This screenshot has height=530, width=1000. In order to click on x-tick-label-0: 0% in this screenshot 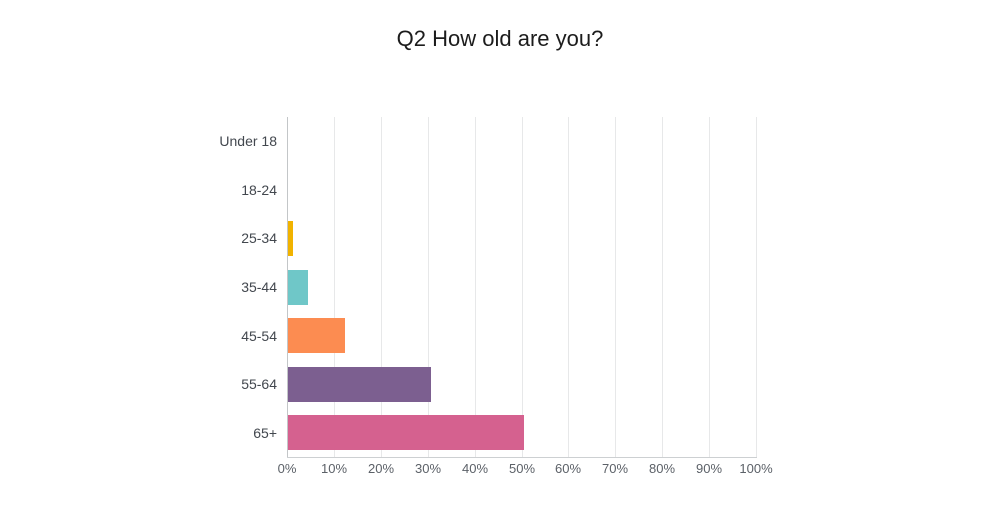, I will do `click(287, 468)`.